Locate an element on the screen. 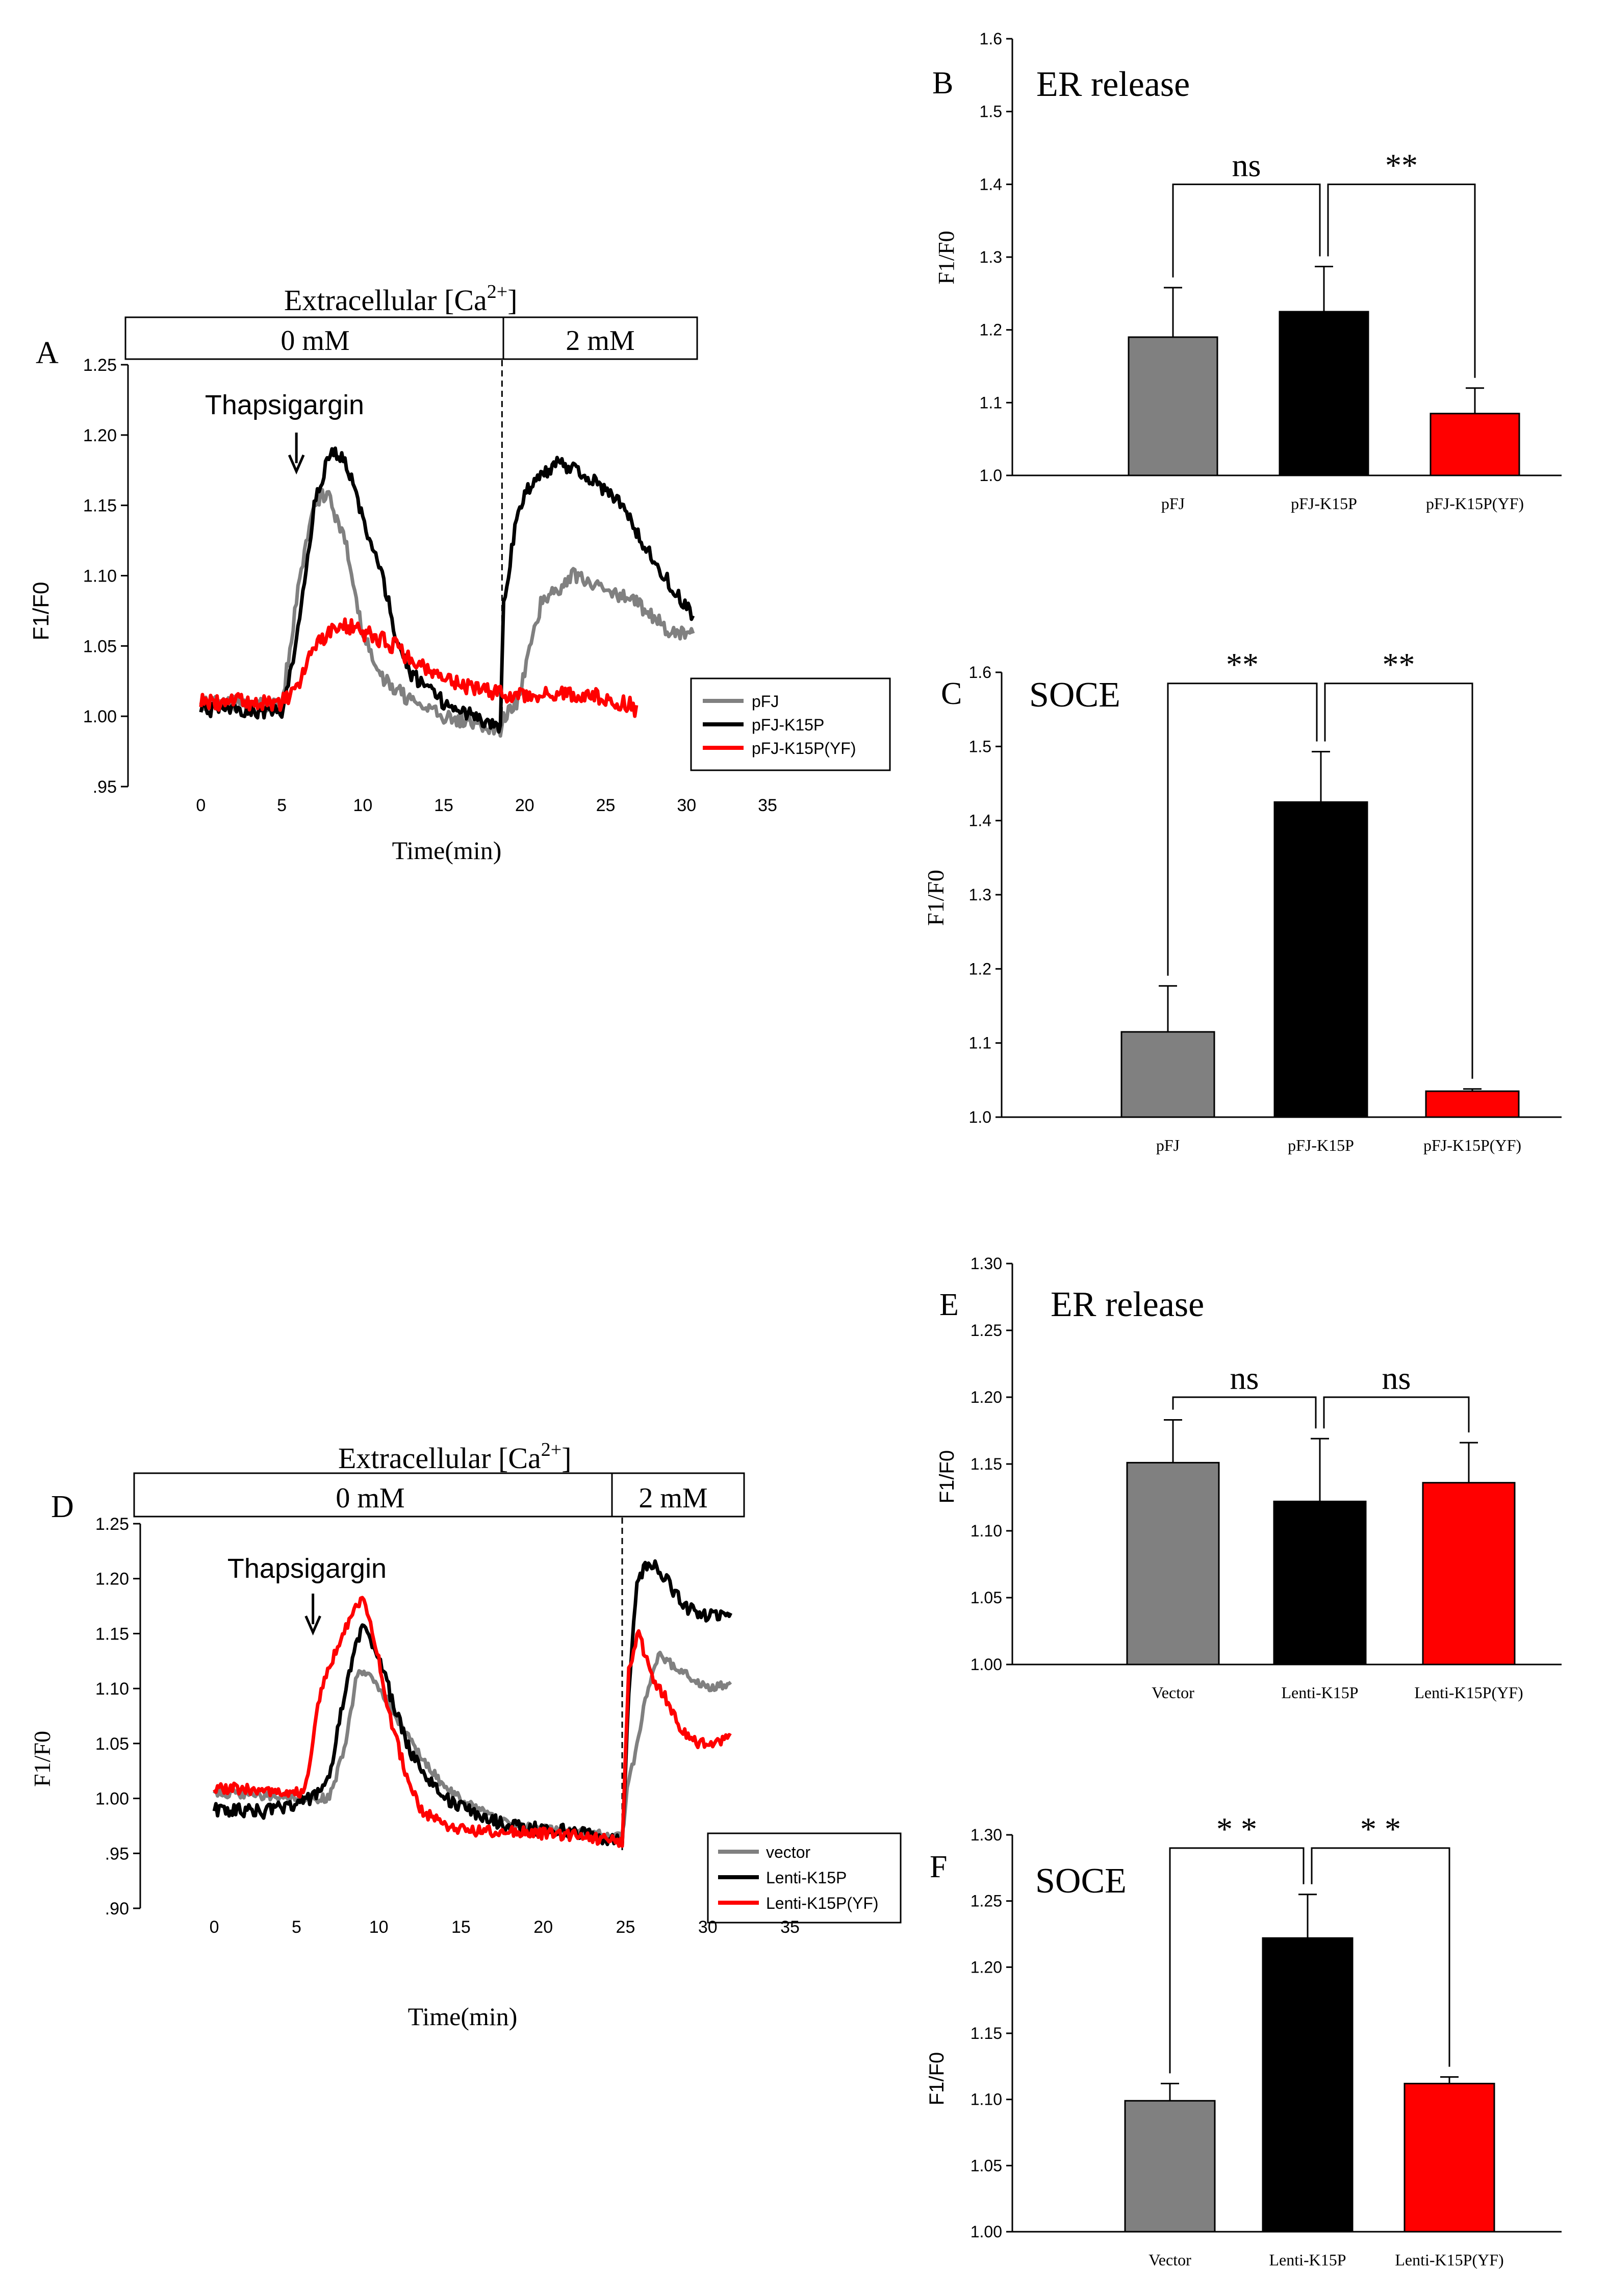 Image resolution: width=1608 pixels, height=2296 pixels. panel-d-ylabel: F1/F0 is located at coordinates (42, 1759).